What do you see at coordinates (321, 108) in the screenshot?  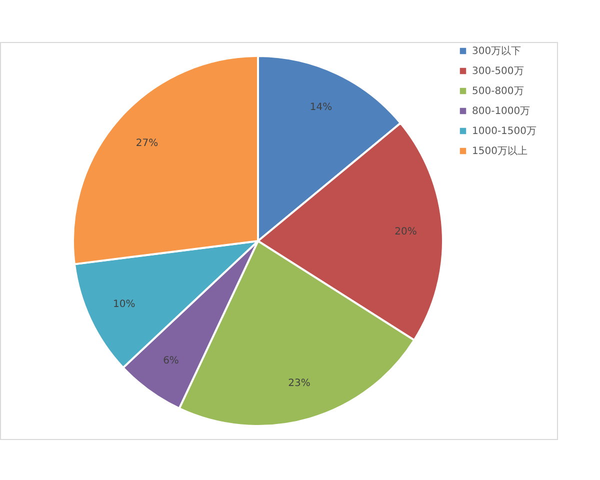 I see `data-label: 14%` at bounding box center [321, 108].